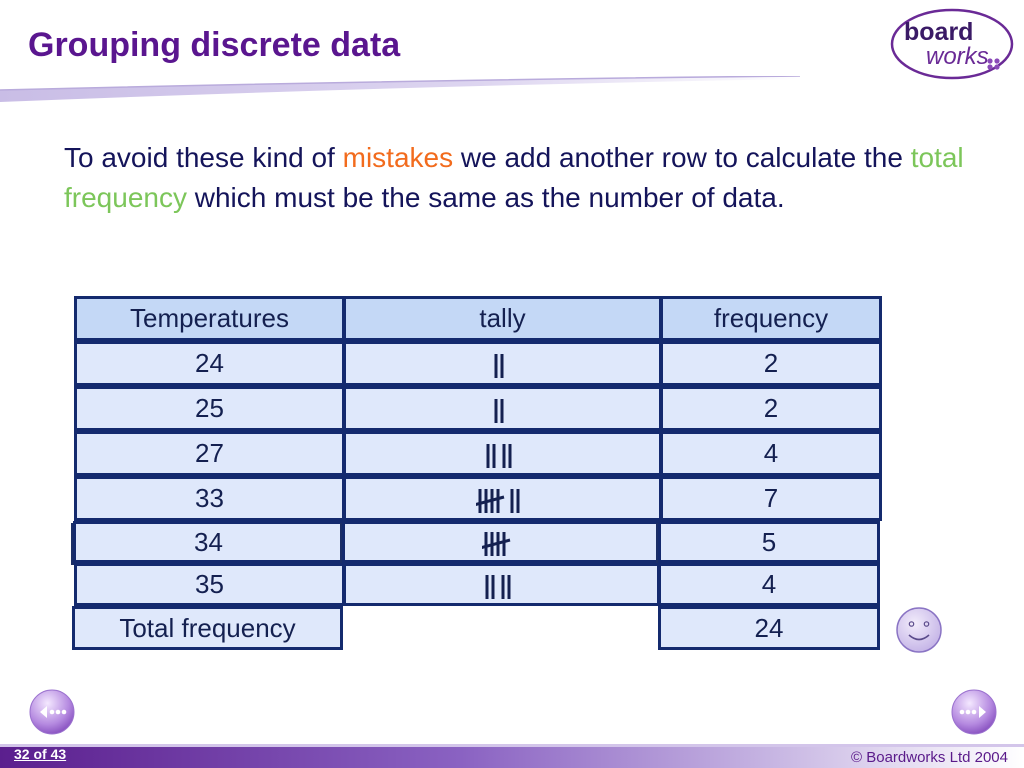 This screenshot has height=768, width=1024. What do you see at coordinates (52, 712) in the screenshot?
I see `previous-slide-icon` at bounding box center [52, 712].